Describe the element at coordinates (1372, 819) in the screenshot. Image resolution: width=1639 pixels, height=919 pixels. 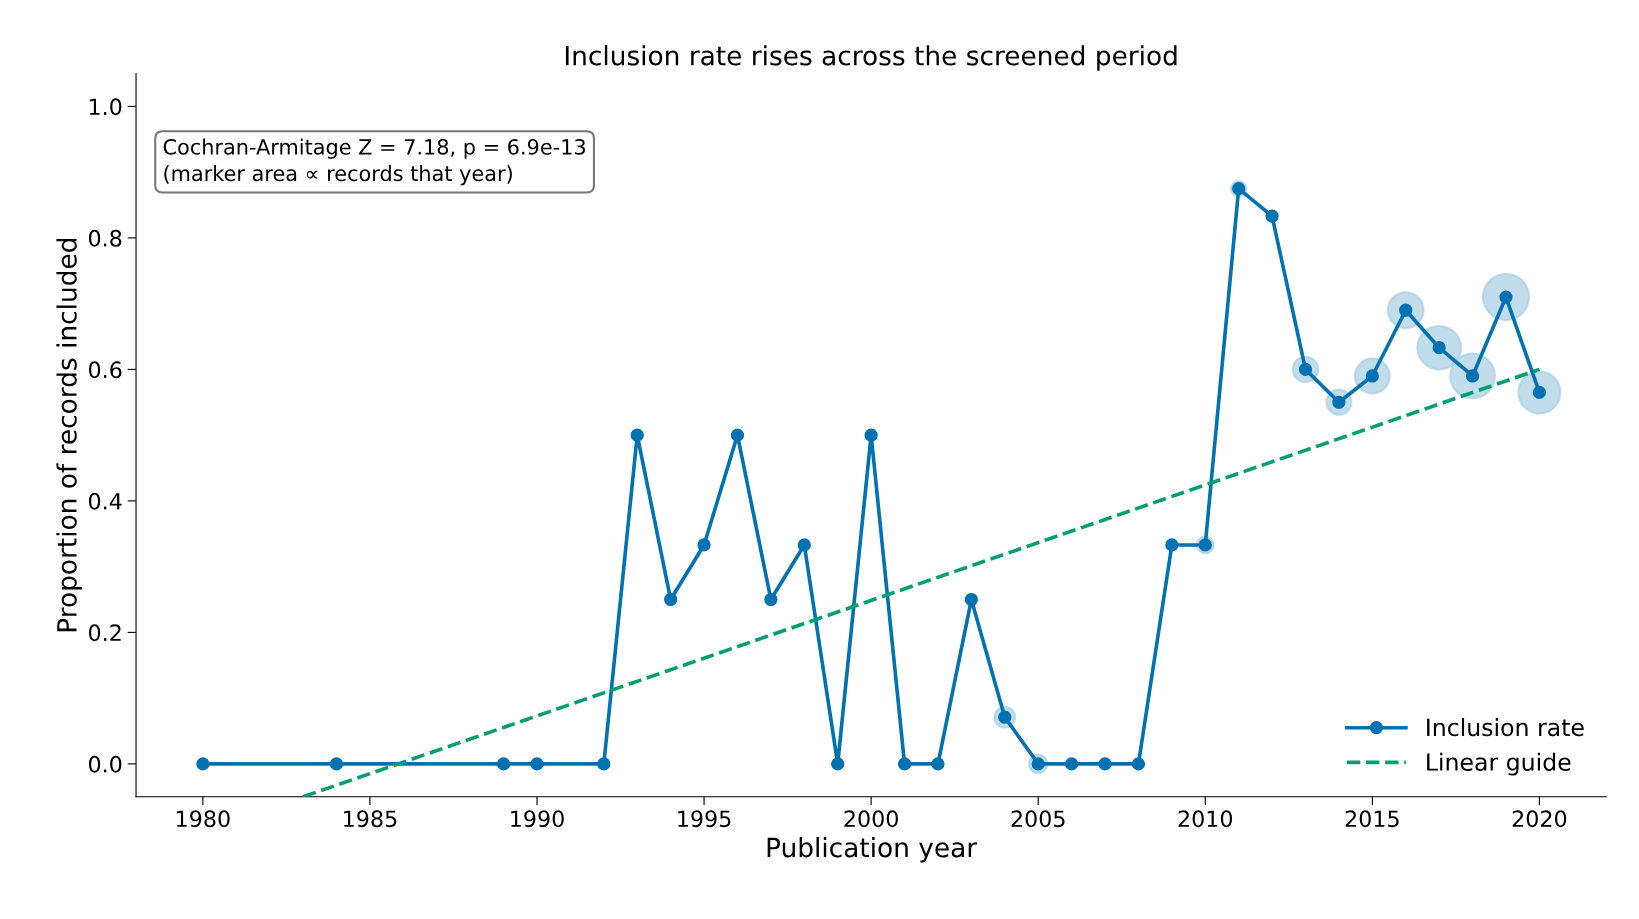
I see `x-tick-label: 2015` at that location.